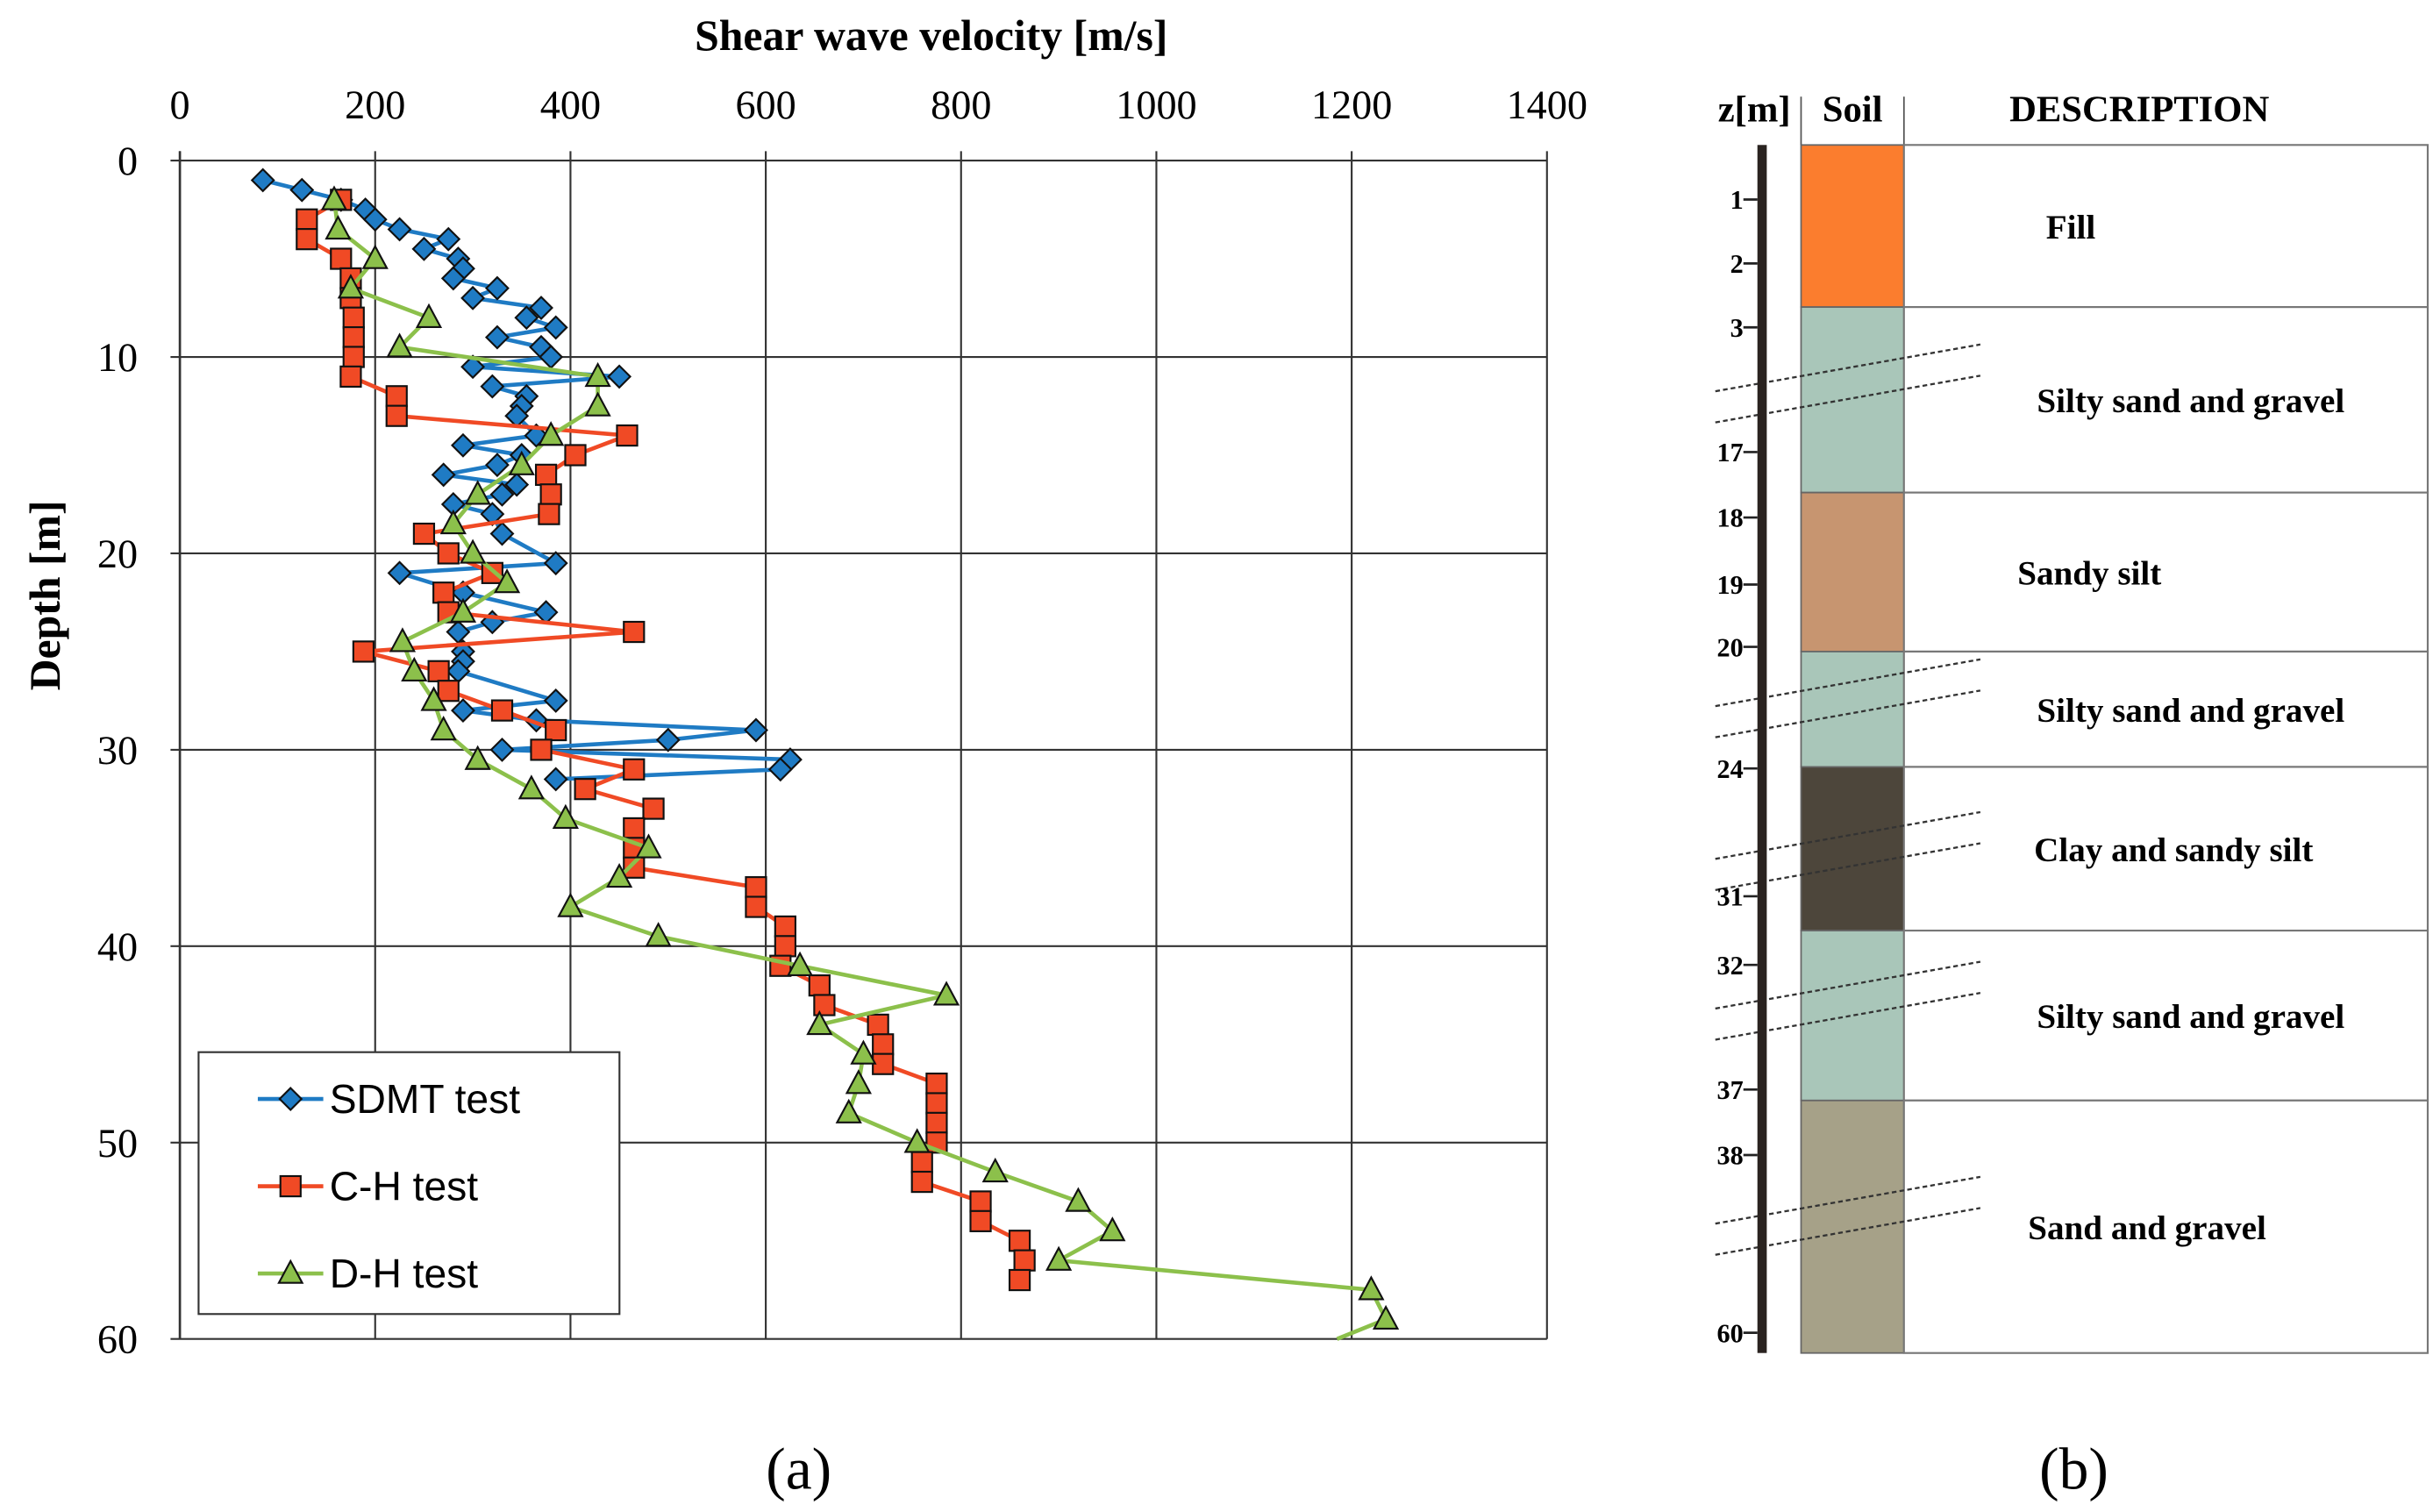 Image resolution: width=2433 pixels, height=1512 pixels. What do you see at coordinates (404, 1186) in the screenshot?
I see `legend-label: C-H test` at bounding box center [404, 1186].